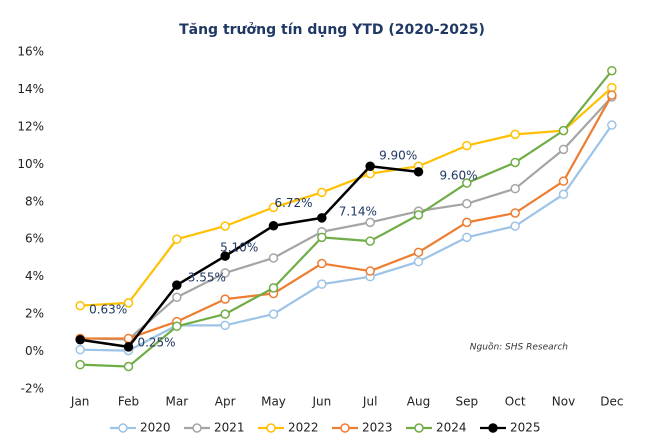 The image size is (664, 442). I want to click on x-tick-label: Sep, so click(467, 402).